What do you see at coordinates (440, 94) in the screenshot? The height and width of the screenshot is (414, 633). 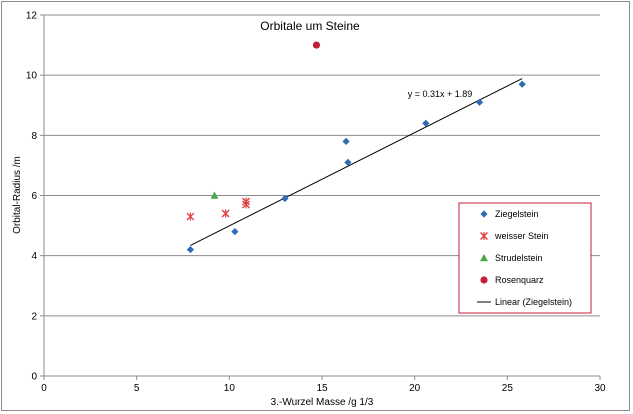 I see `trendline-equation: y = 0.31x + 1.89` at bounding box center [440, 94].